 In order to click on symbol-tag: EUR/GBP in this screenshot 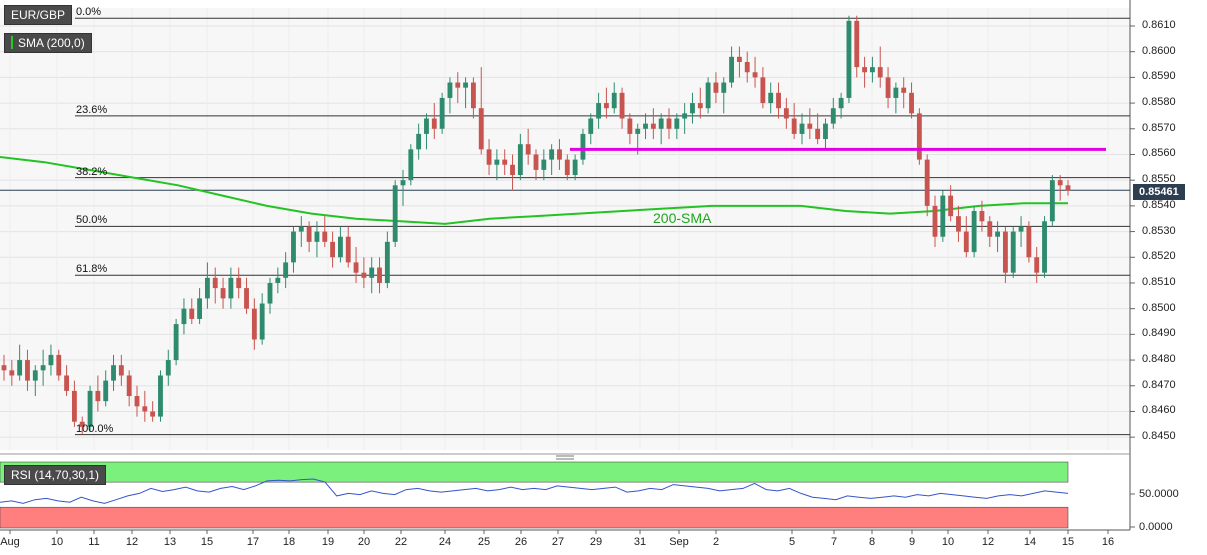, I will do `click(38, 15)`.